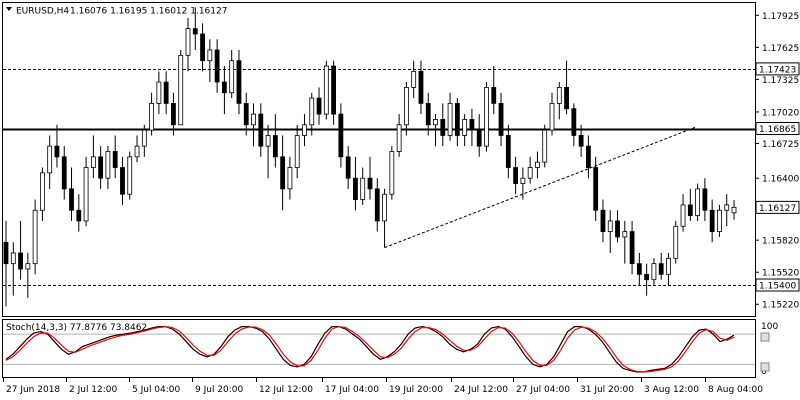  What do you see at coordinates (76, 328) in the screenshot?
I see `indicator-label: Stoch(14,3,3) 77.8776 73.8462` at bounding box center [76, 328].